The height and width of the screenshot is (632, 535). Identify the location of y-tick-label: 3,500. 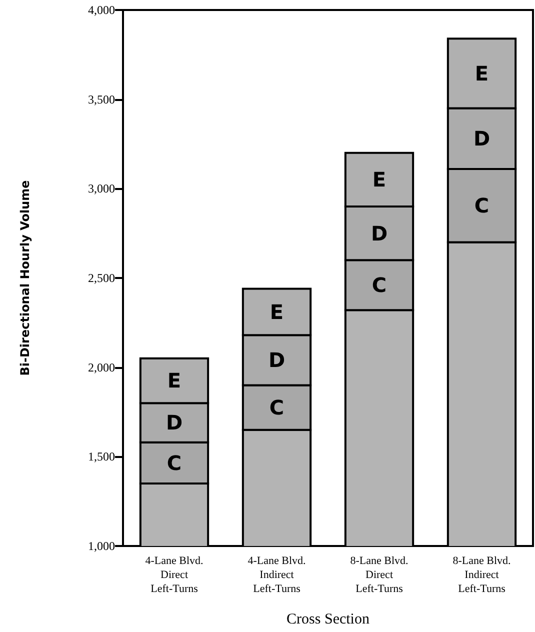
(101, 99).